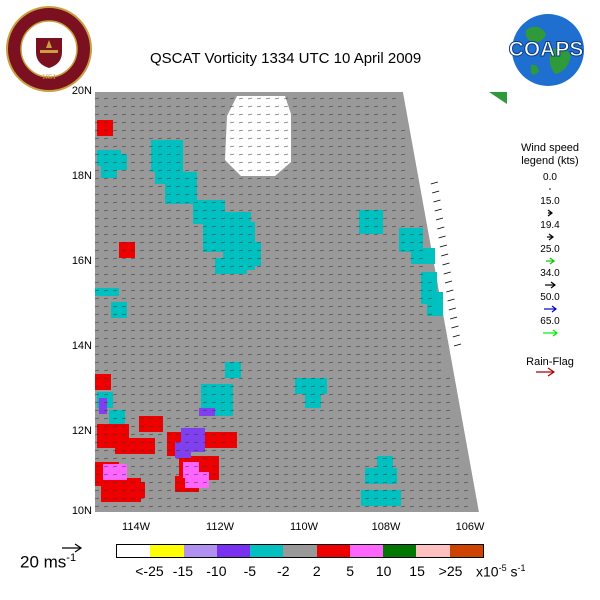 This screenshot has width=600, height=600. Describe the element at coordinates (135, 446) in the screenshot. I see `red-vorticity-cell` at that location.